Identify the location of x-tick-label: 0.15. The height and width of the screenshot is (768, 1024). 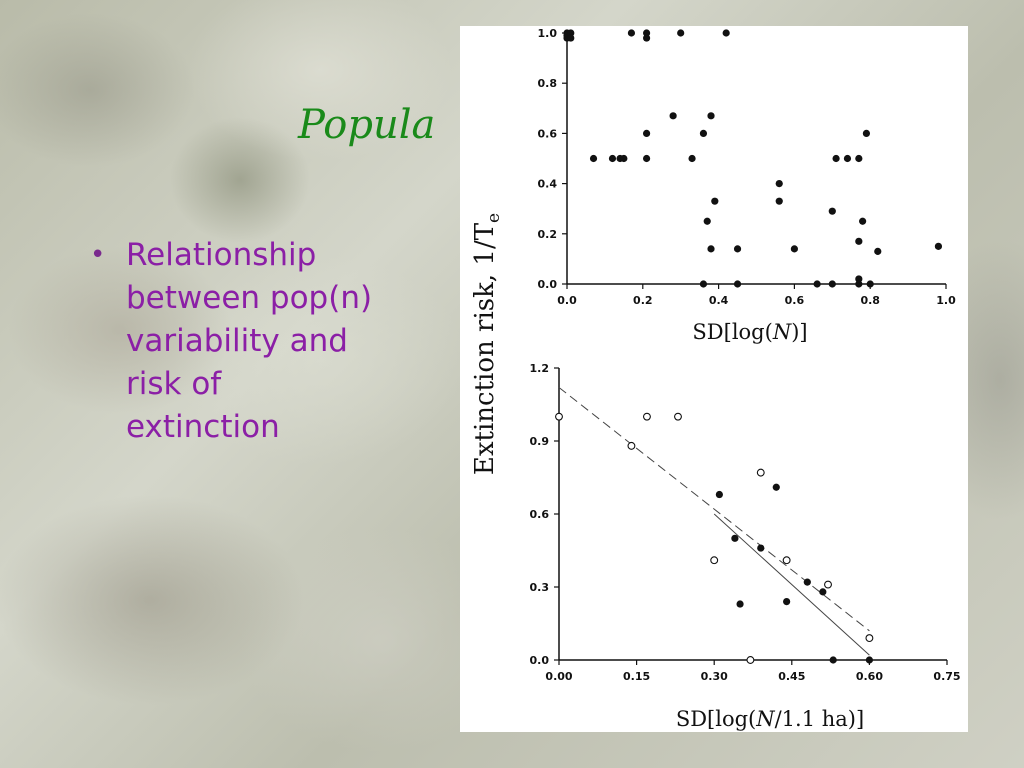
(636, 676).